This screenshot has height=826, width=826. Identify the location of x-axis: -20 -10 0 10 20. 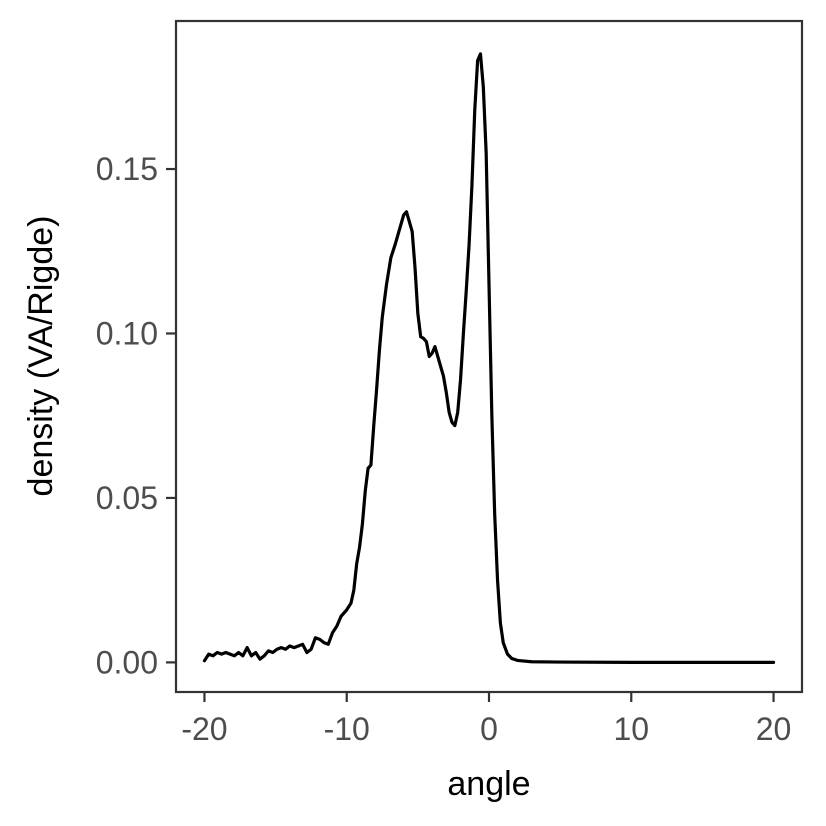
(486, 719).